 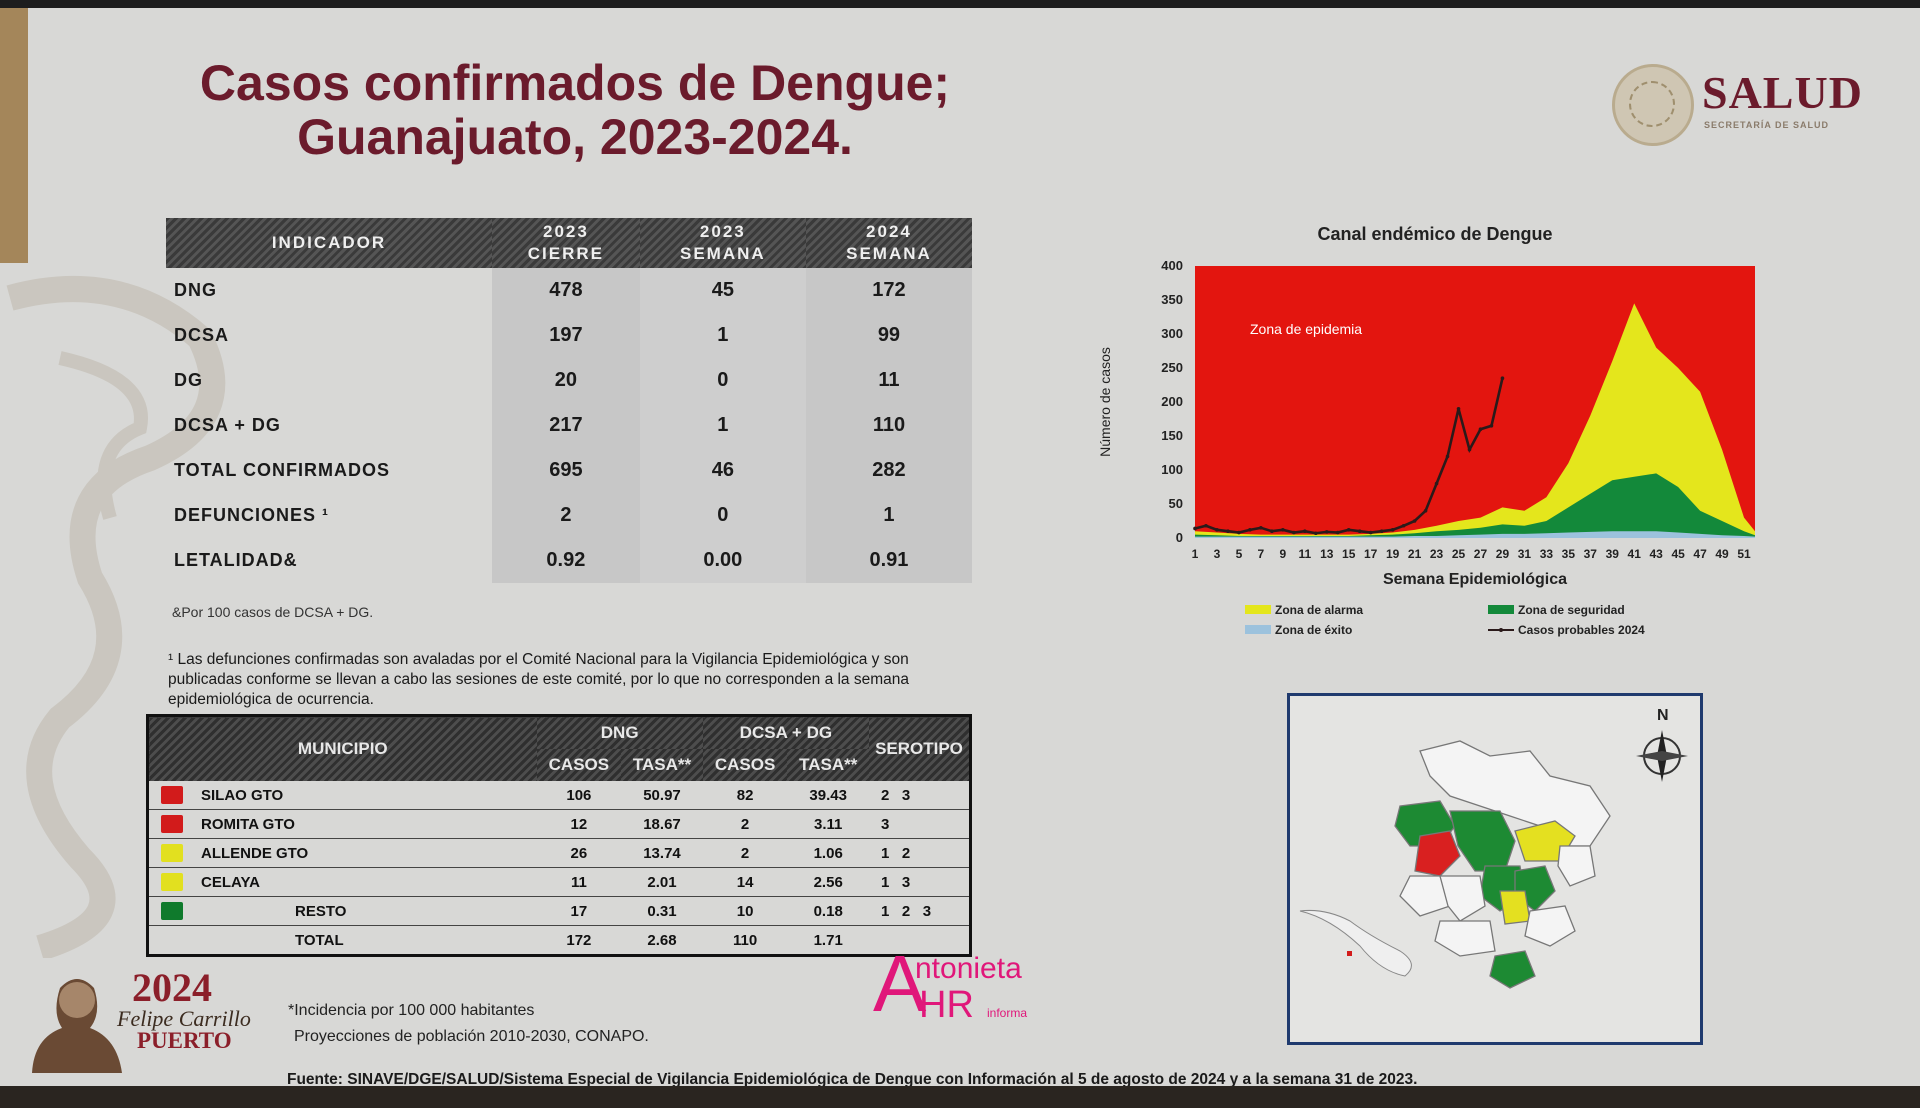 I want to click on table-row: DCSA + DG 217 1 110, so click(x=569, y=425).